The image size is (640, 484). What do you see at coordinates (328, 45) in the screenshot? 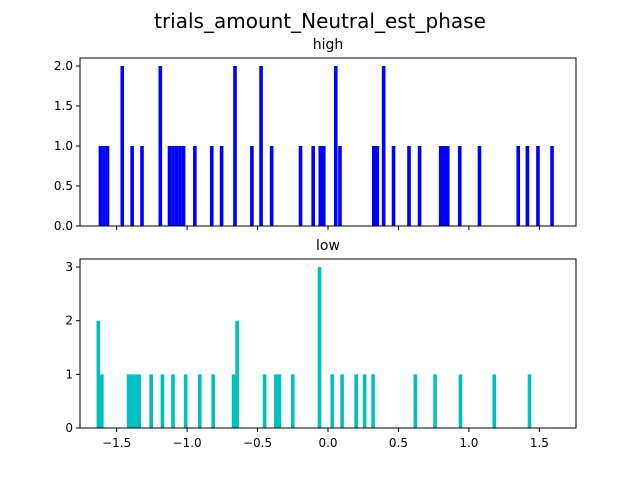
I see `high-subplot-title: high` at bounding box center [328, 45].